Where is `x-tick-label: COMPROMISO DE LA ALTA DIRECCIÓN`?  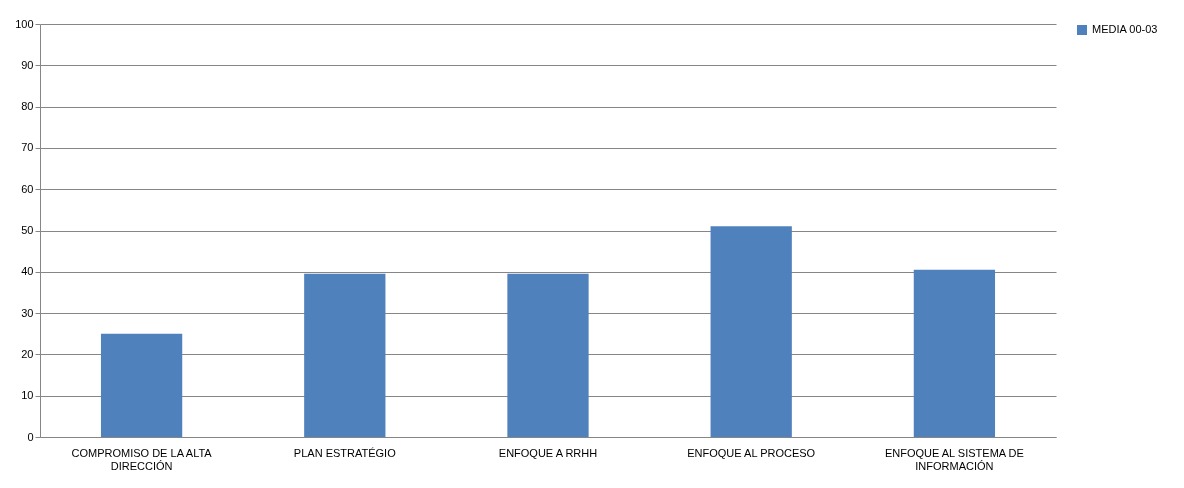
x-tick-label: COMPROMISO DE LA ALTA DIRECCIÓN is located at coordinates (142, 459).